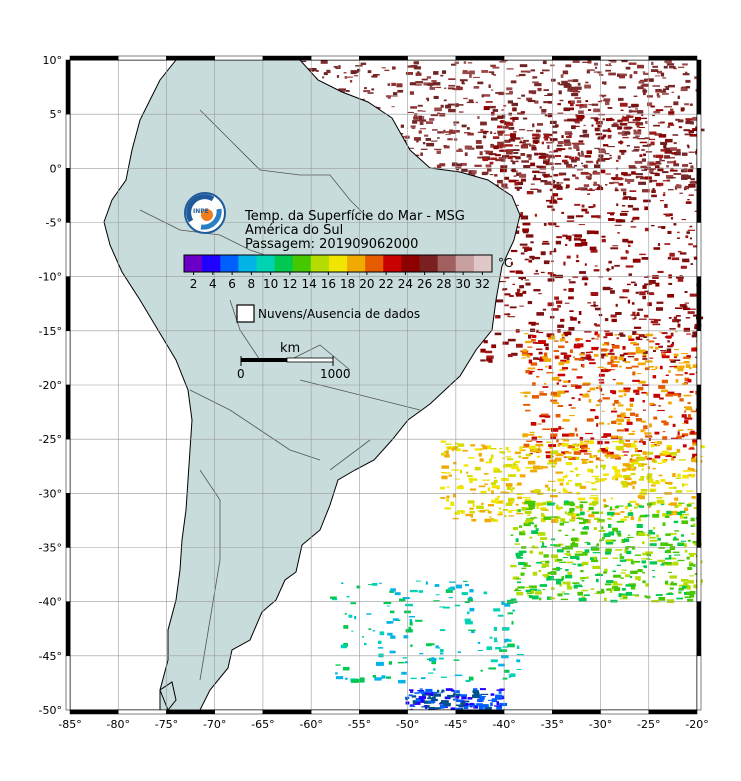 This screenshot has height=781, width=741. I want to click on inpe-logo-text: INPE, so click(201, 211).